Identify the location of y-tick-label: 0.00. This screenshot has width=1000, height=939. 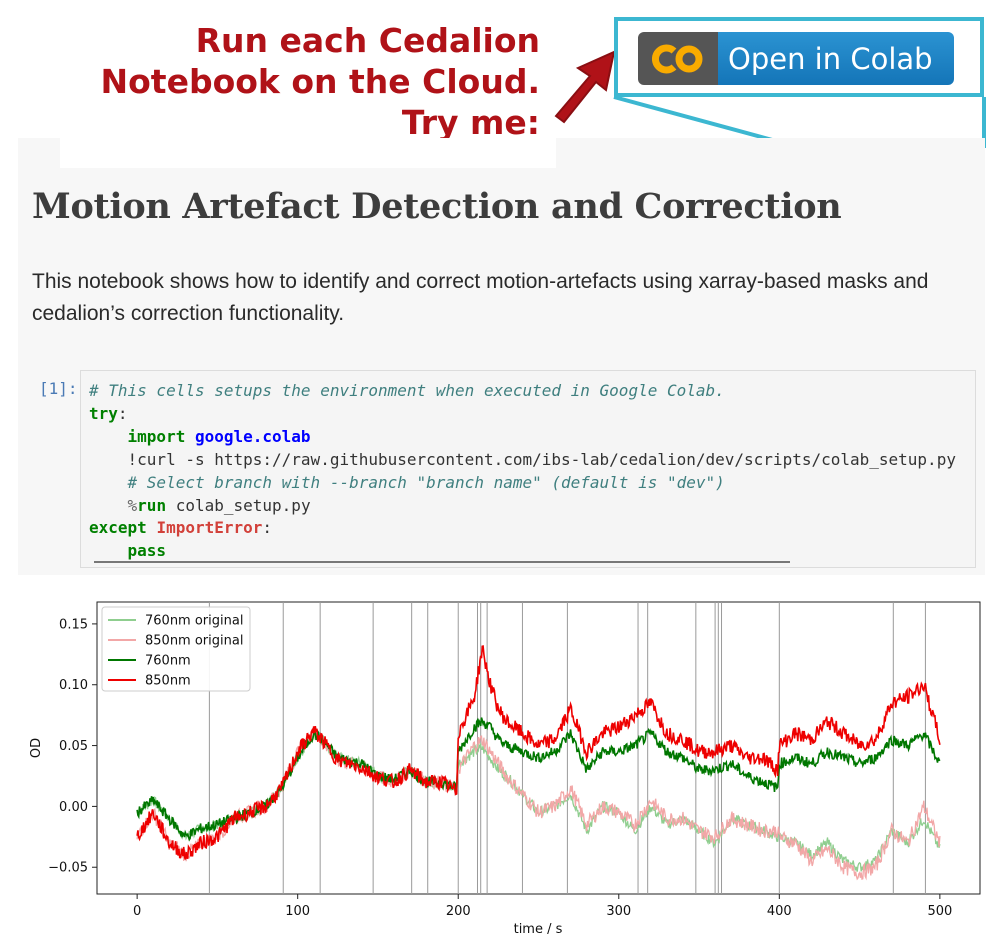
(73, 807).